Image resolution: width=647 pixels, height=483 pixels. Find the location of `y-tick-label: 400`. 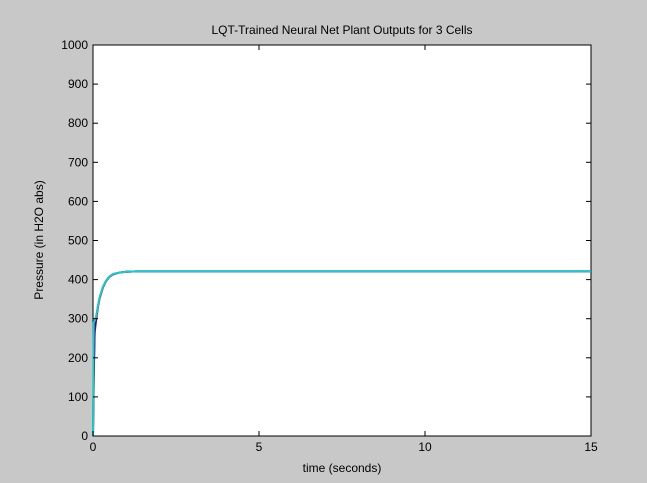

y-tick-label: 400 is located at coordinates (78, 280).